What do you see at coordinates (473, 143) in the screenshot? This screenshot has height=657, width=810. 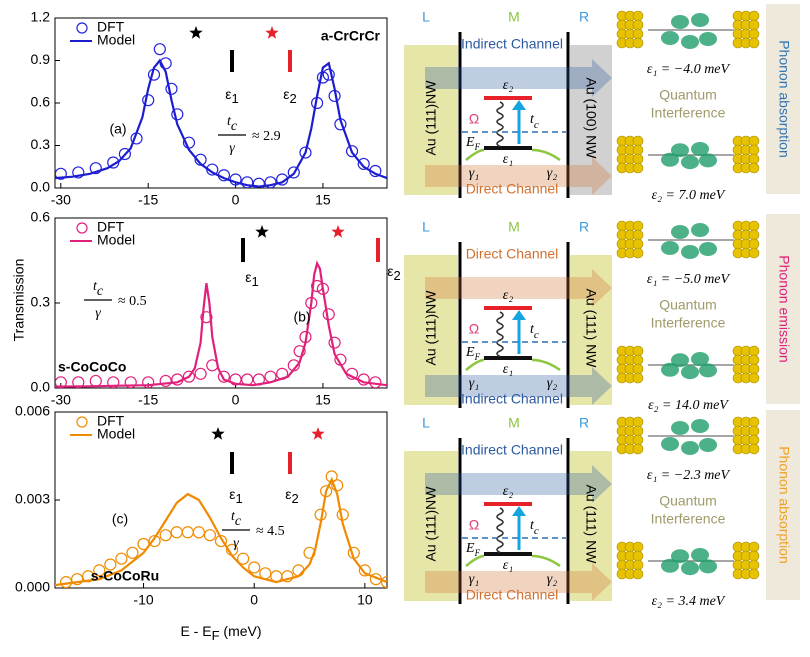 I see `fermi-label: EF` at bounding box center [473, 143].